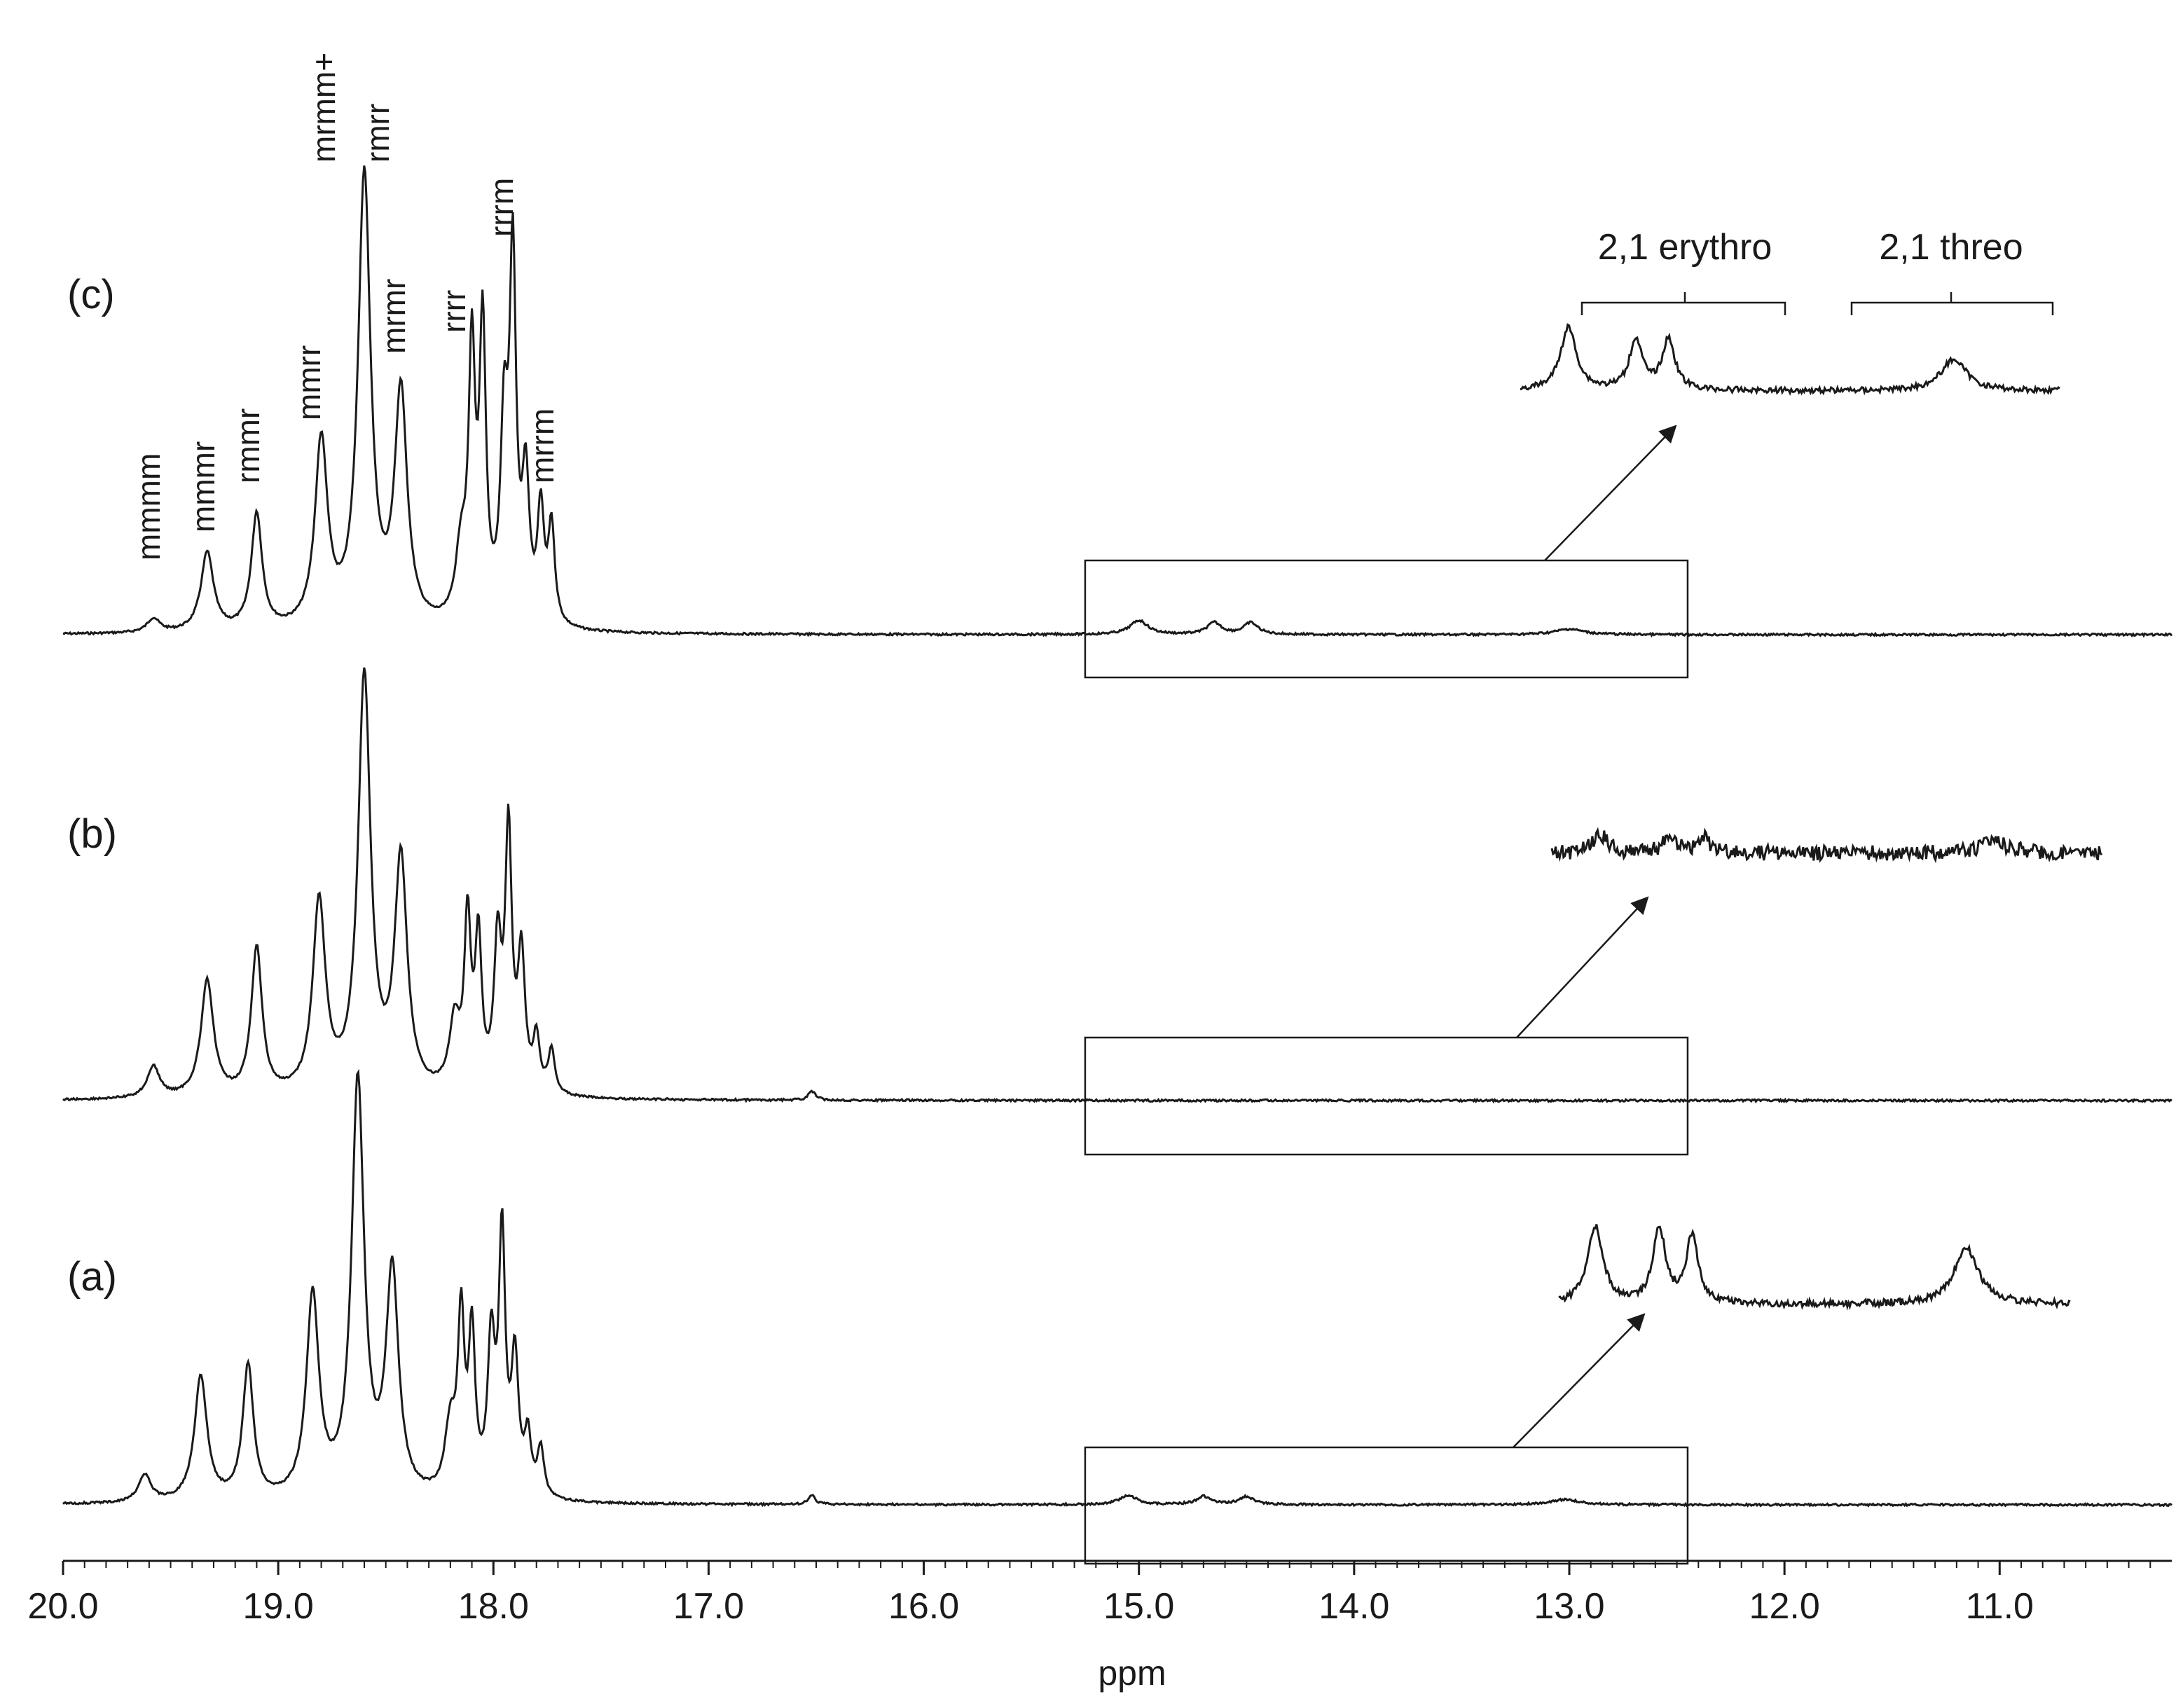  Describe the element at coordinates (1784, 1606) in the screenshot. I see `x-tick-label: 12.0` at that location.